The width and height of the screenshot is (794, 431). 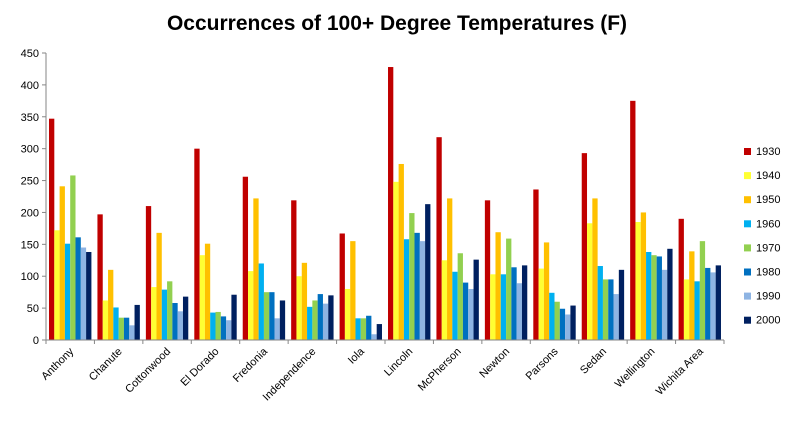 I want to click on x-tick-label: Wellington, so click(x=635, y=368).